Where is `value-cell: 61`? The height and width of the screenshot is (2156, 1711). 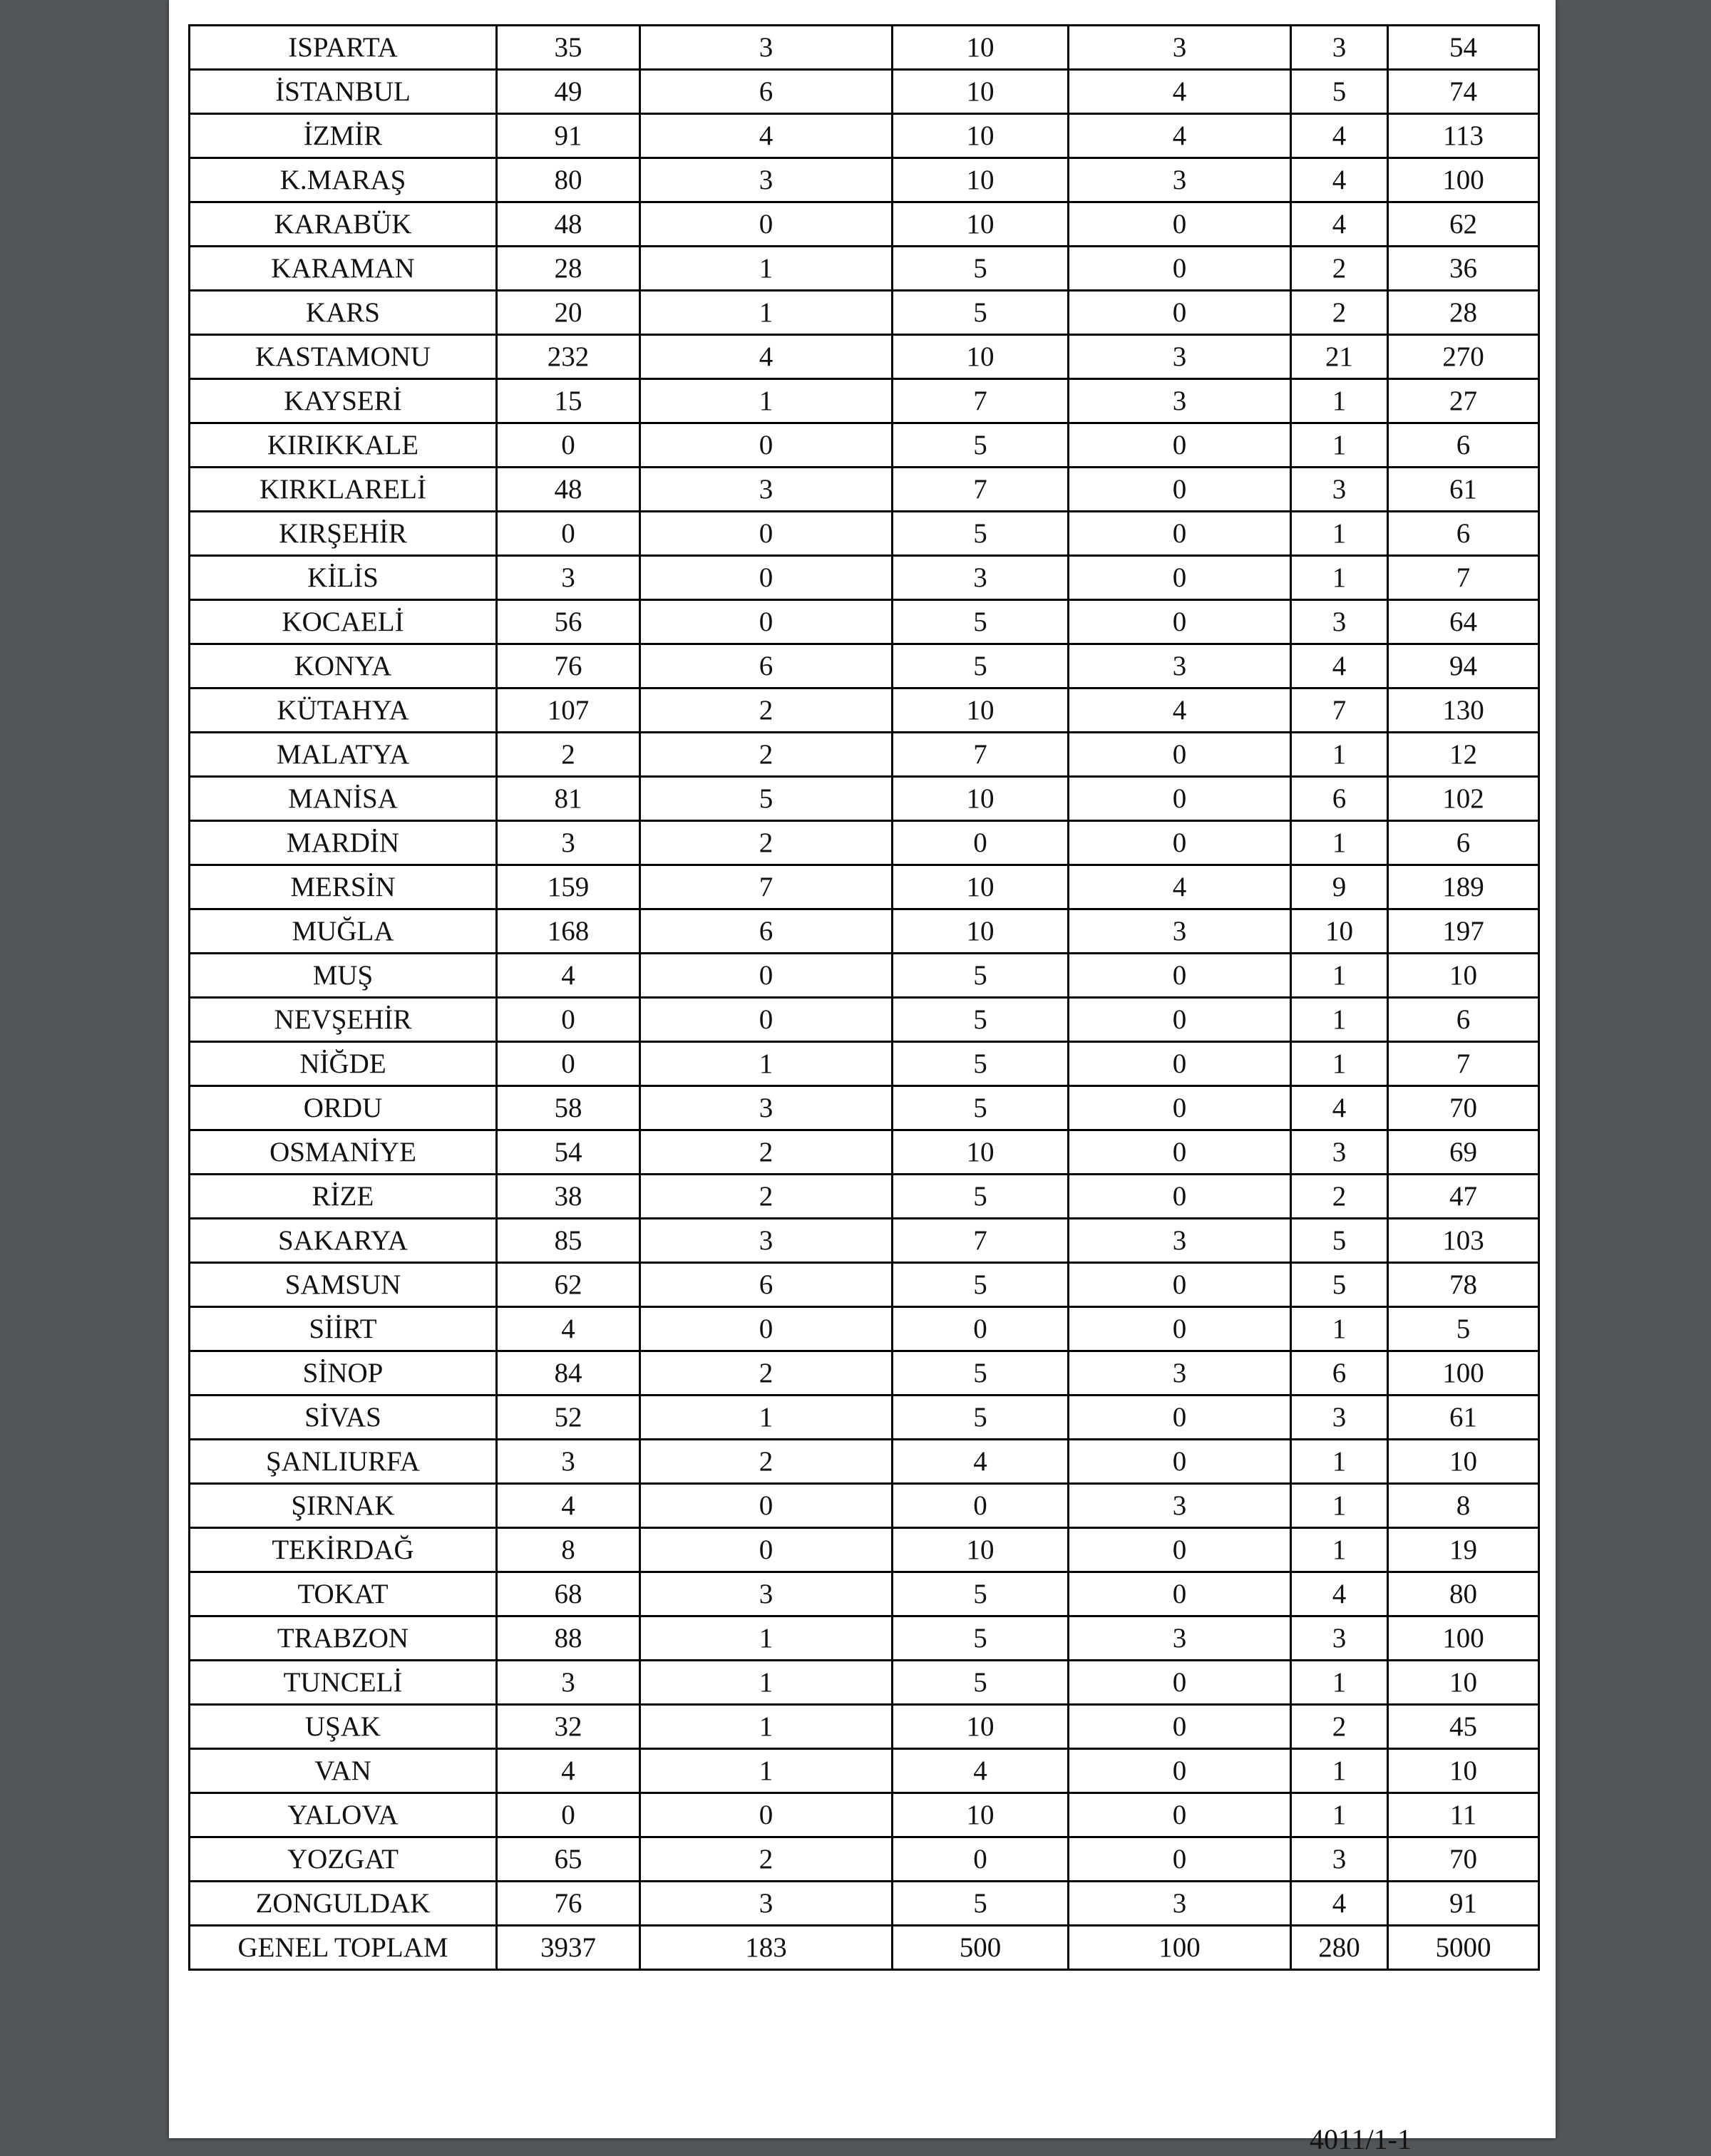
value-cell: 61 is located at coordinates (1463, 1417).